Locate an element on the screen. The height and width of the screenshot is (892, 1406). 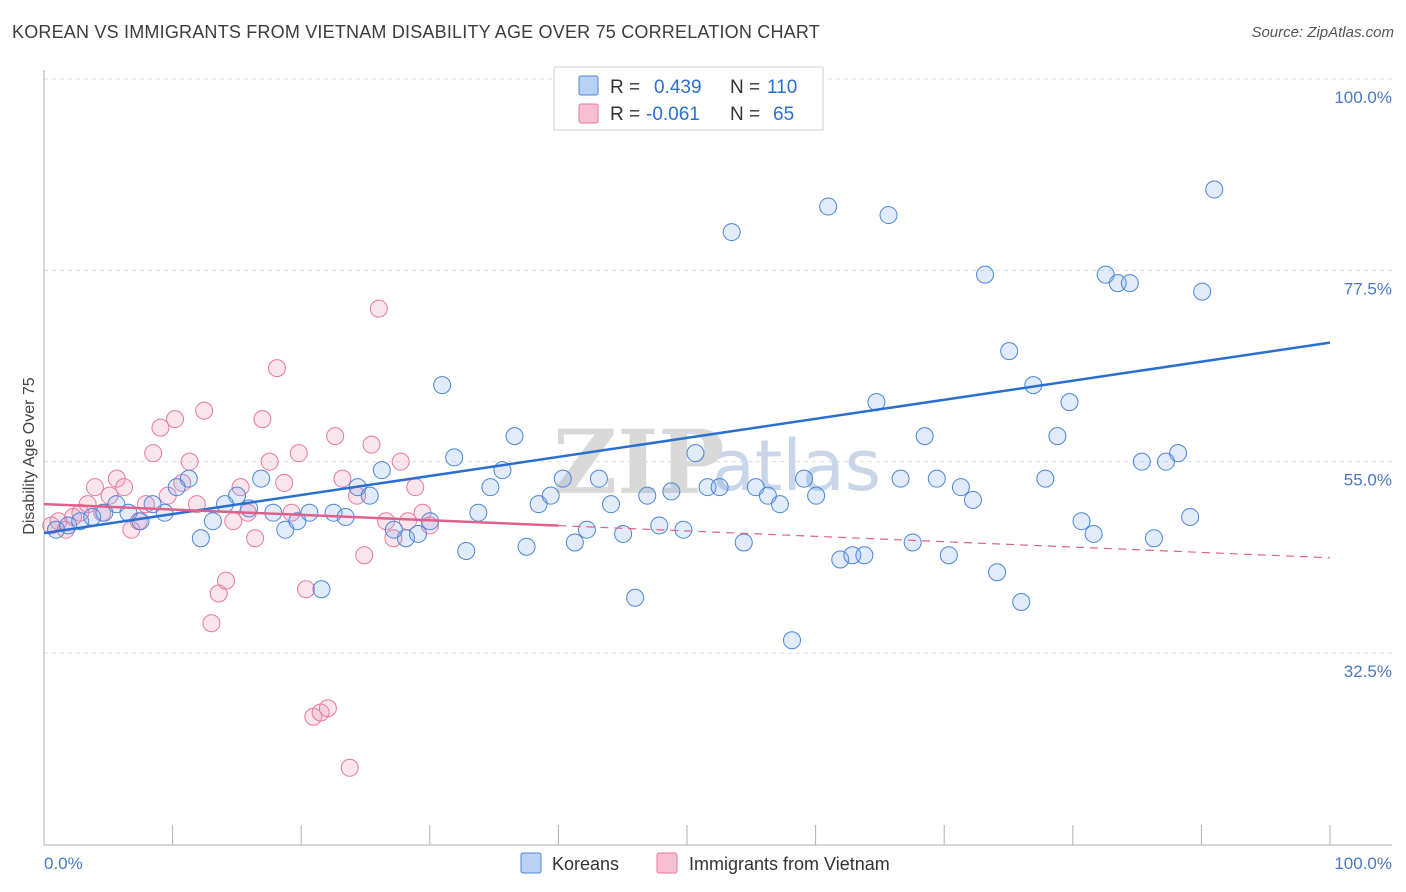
legend-r-label-vietnam: R = is located at coordinates (625, 114).